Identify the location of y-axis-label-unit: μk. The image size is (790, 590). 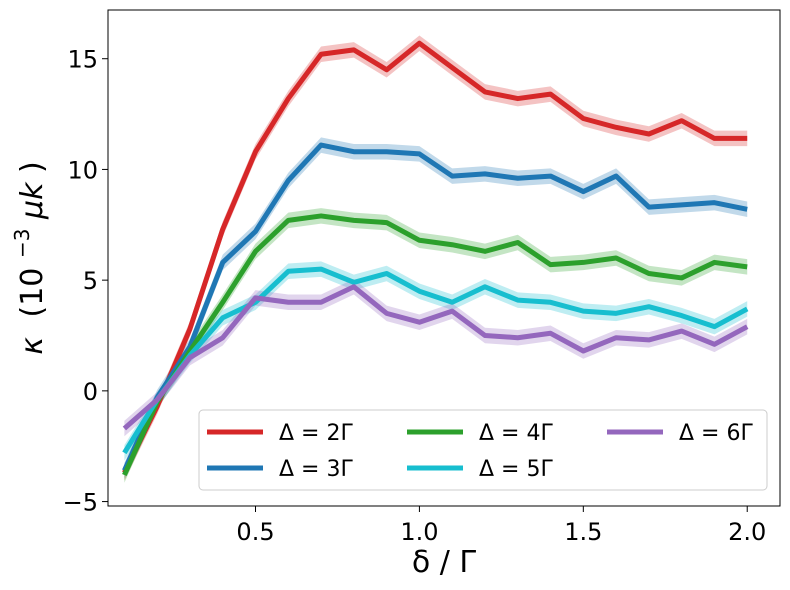
(32, 200).